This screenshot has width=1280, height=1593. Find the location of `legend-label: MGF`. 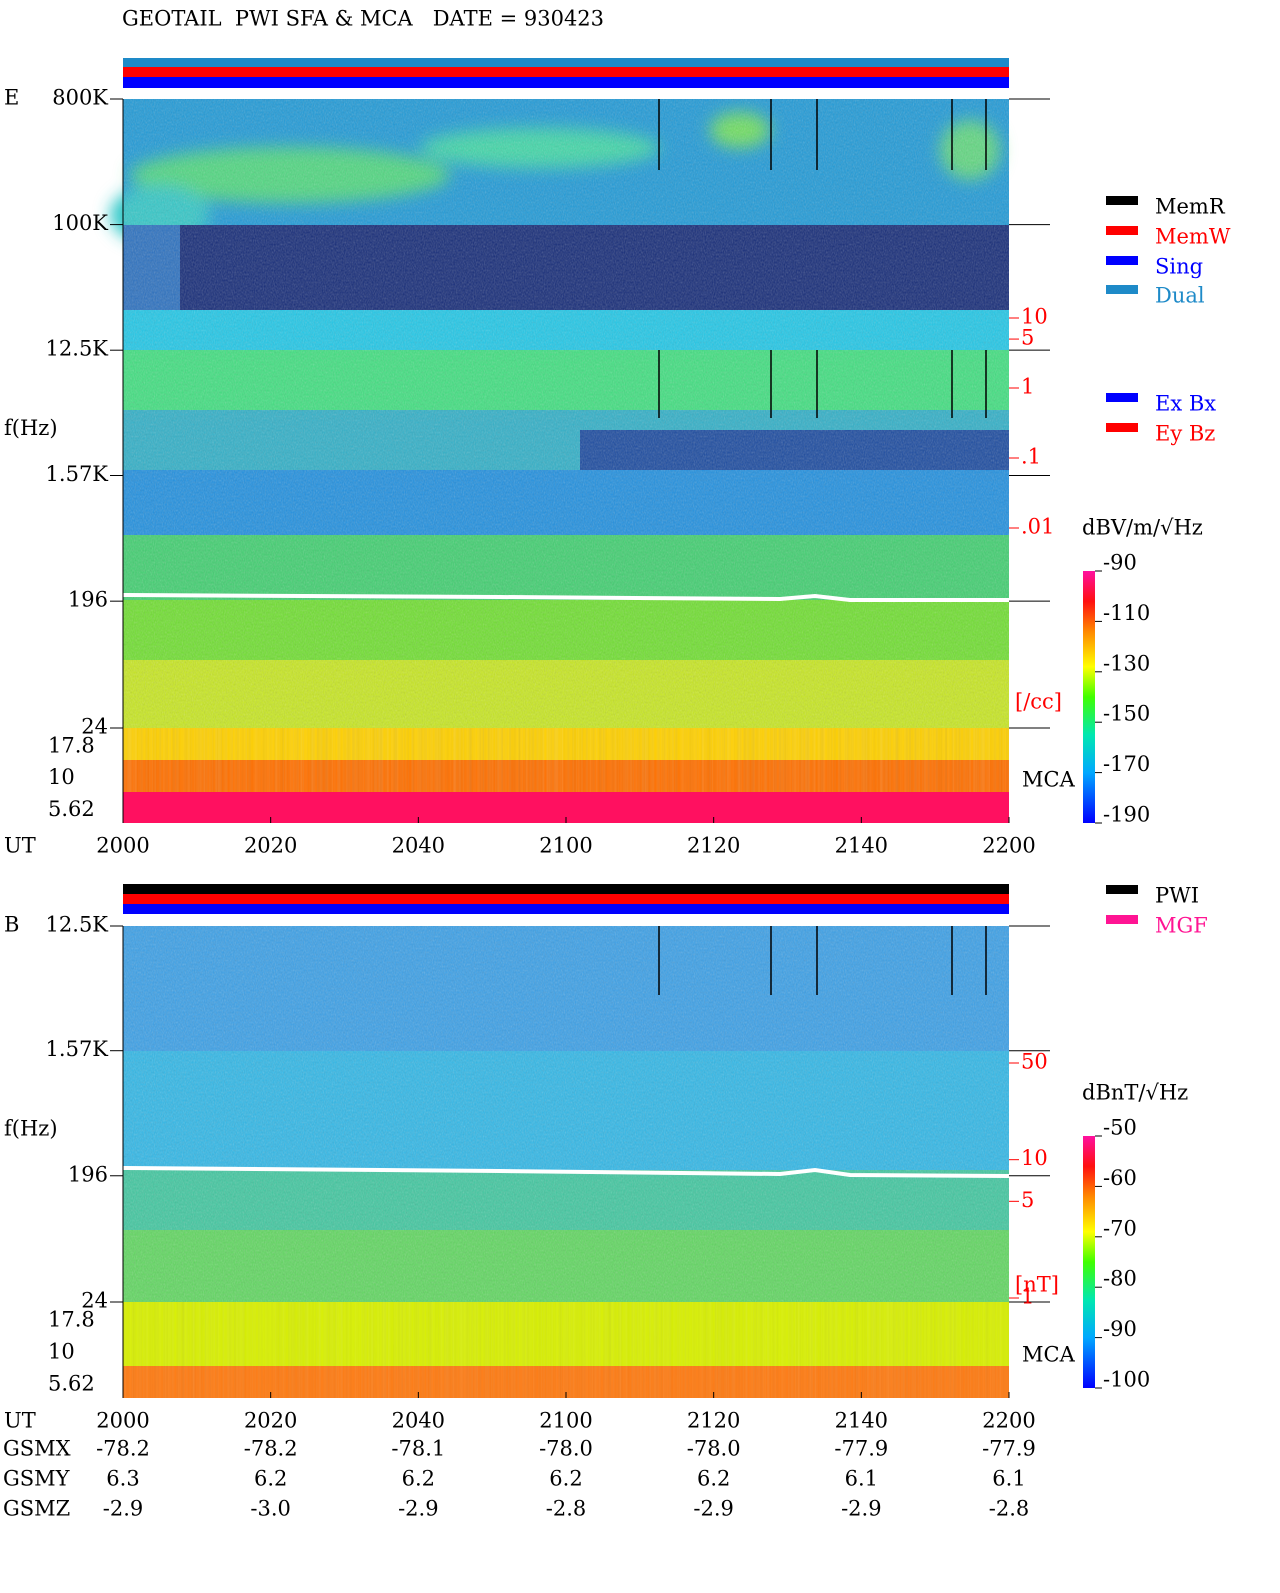

legend-label: MGF is located at coordinates (1181, 926).